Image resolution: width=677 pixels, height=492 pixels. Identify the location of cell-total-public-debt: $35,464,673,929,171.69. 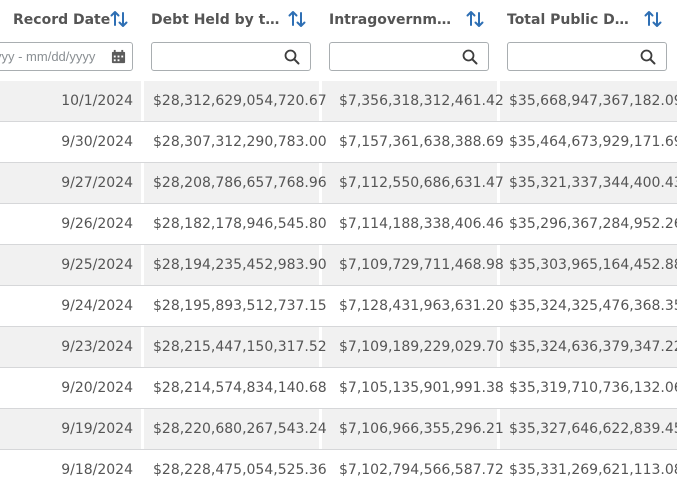
(593, 142).